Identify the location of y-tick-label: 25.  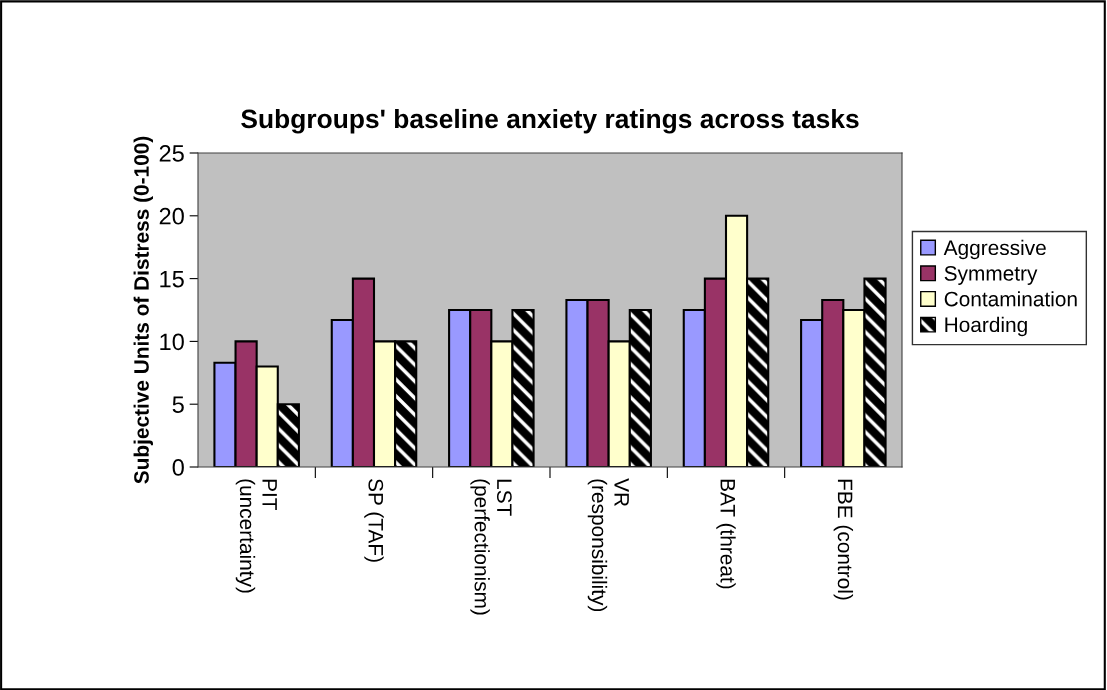
(171, 153).